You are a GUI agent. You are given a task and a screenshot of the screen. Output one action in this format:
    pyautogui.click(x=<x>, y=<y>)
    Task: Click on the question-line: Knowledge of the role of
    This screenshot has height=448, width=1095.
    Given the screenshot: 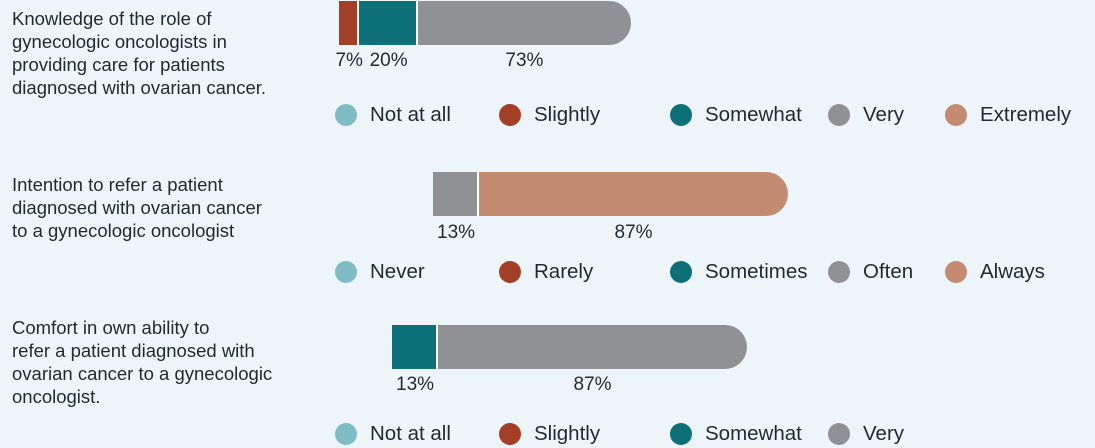 What is the action you would take?
    pyautogui.click(x=112, y=18)
    